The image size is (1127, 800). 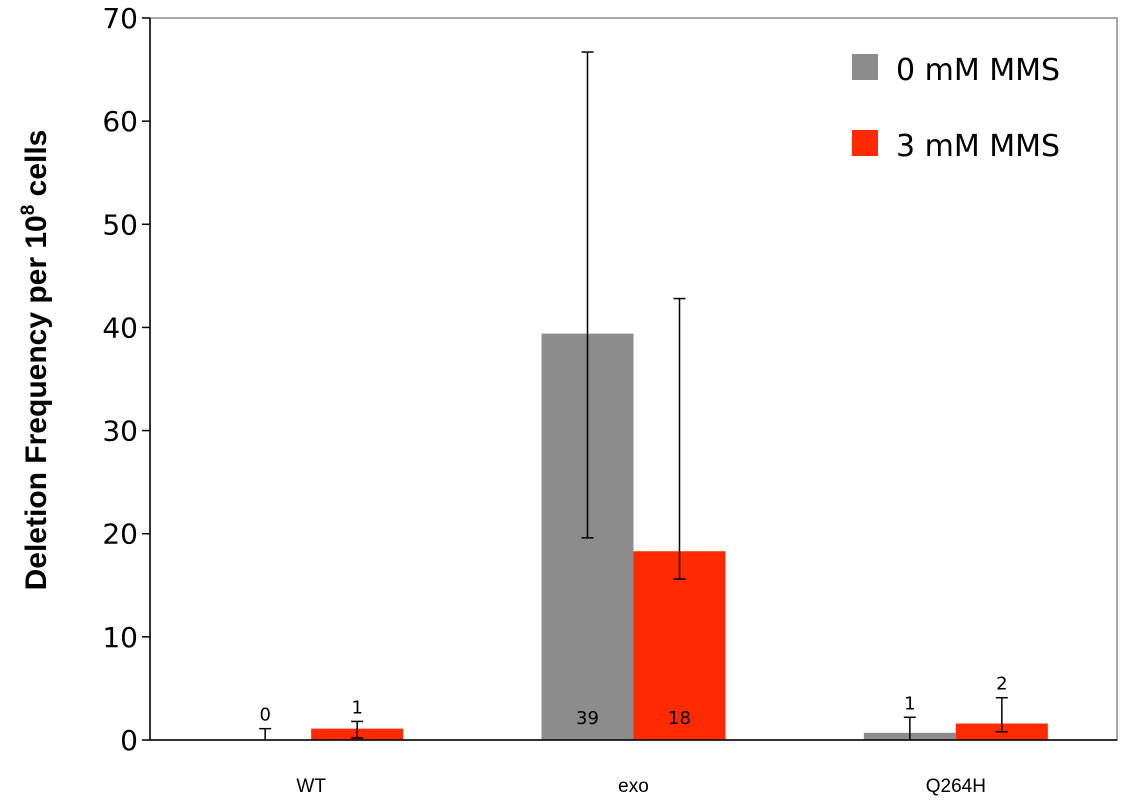 What do you see at coordinates (120, 327) in the screenshot?
I see `y-tick-label: 40` at bounding box center [120, 327].